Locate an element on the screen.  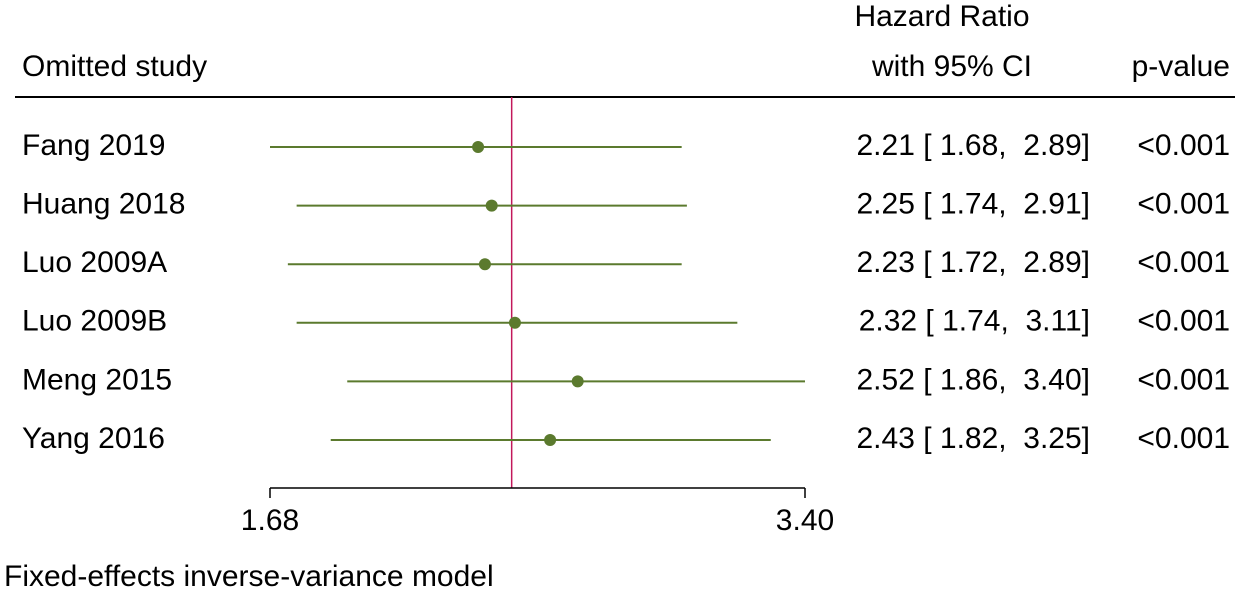
estimate-label: 2.23 [ 1.72, 2.89] is located at coordinates (973, 262).